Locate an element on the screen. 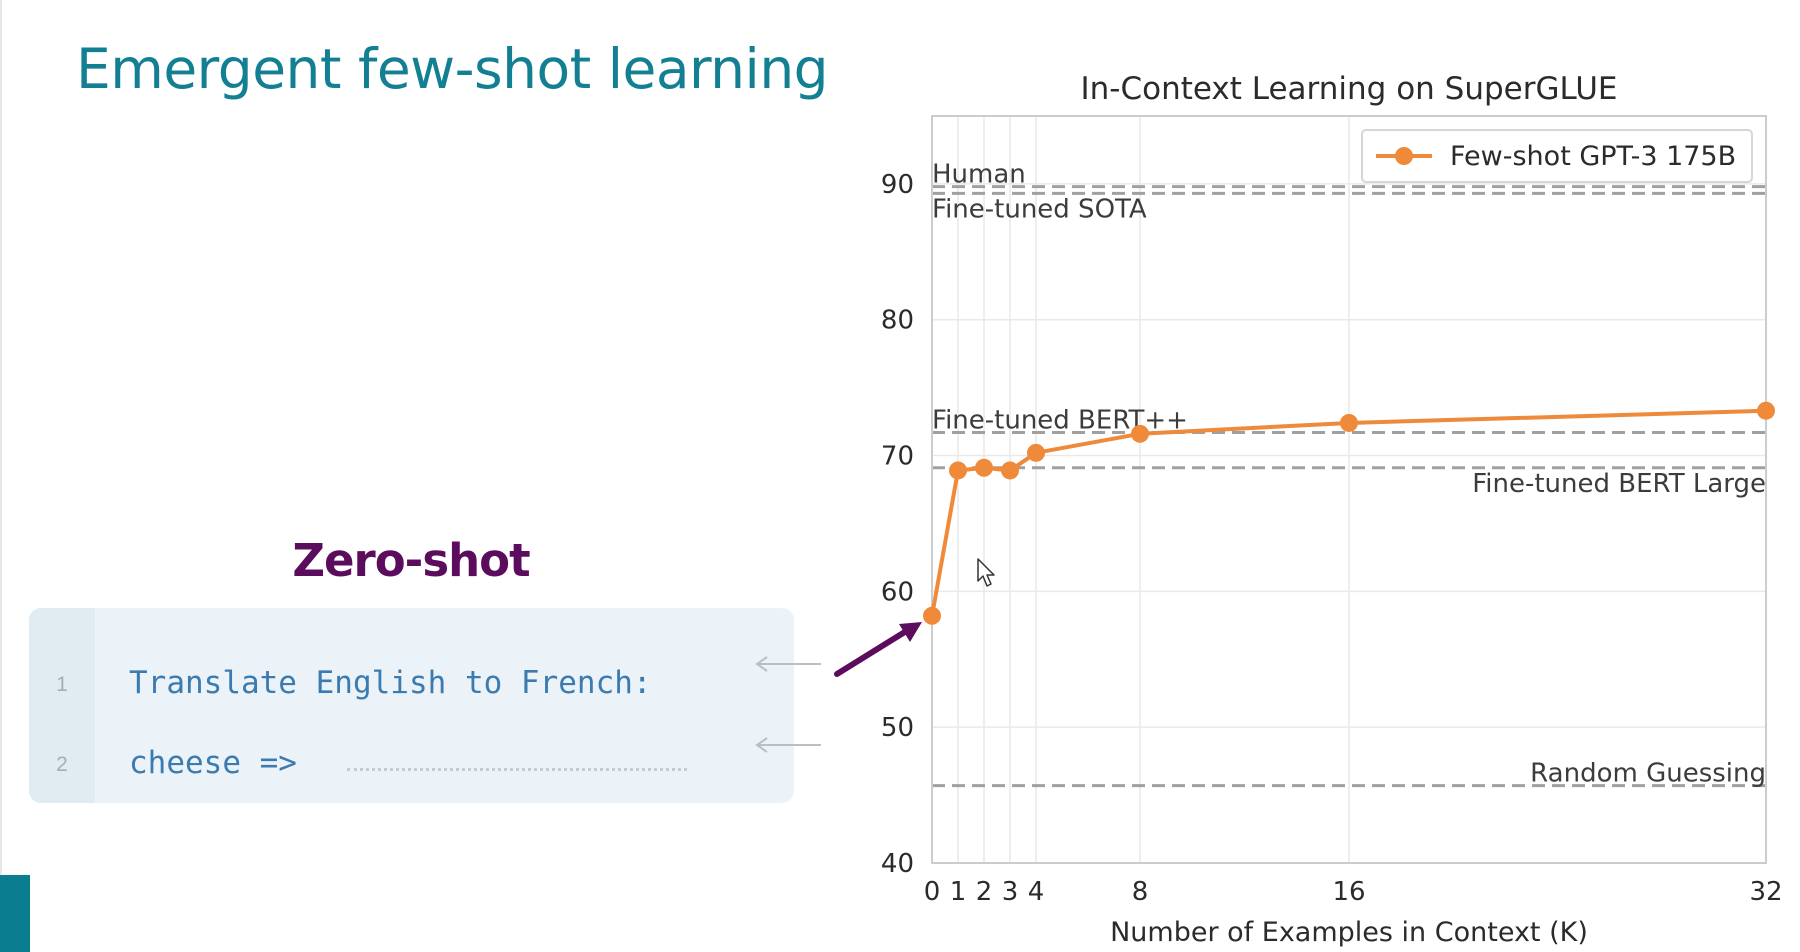 The image size is (1800, 952). y-tick-label: 90 is located at coordinates (897, 185).